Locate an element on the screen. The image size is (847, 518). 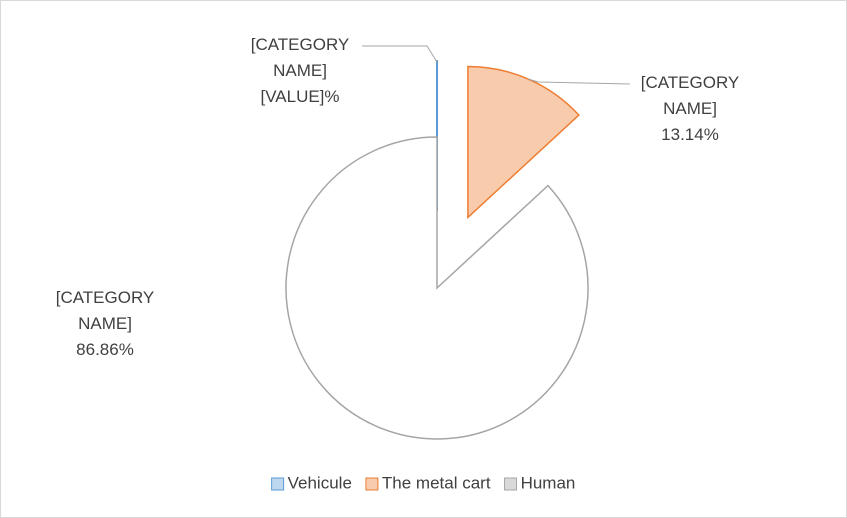
data-label: [CATEGORY NAME] 86.86% is located at coordinates (105, 323).